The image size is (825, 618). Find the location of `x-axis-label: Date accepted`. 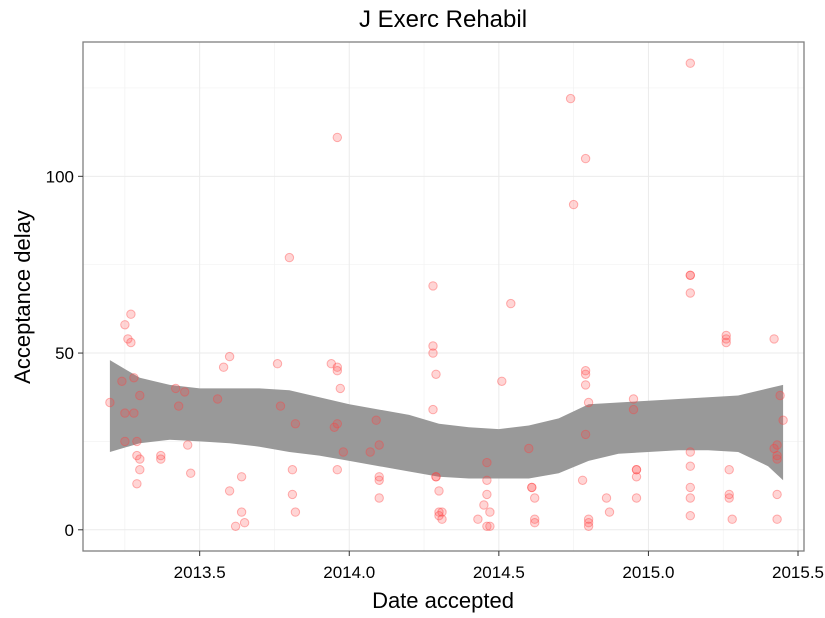

x-axis-label: Date accepted is located at coordinates (443, 600).